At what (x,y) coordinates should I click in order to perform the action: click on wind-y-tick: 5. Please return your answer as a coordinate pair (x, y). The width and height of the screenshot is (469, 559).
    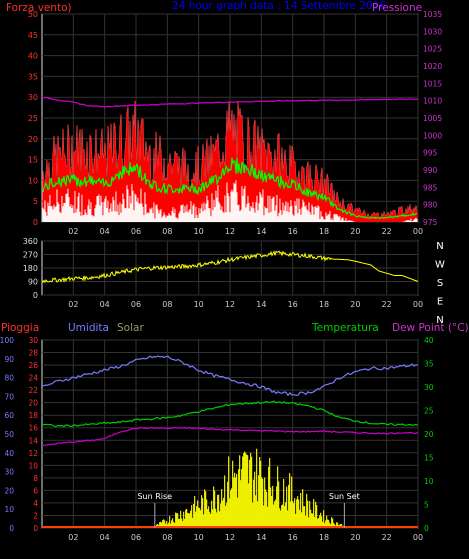
    Looking at the image, I should click on (35, 201).